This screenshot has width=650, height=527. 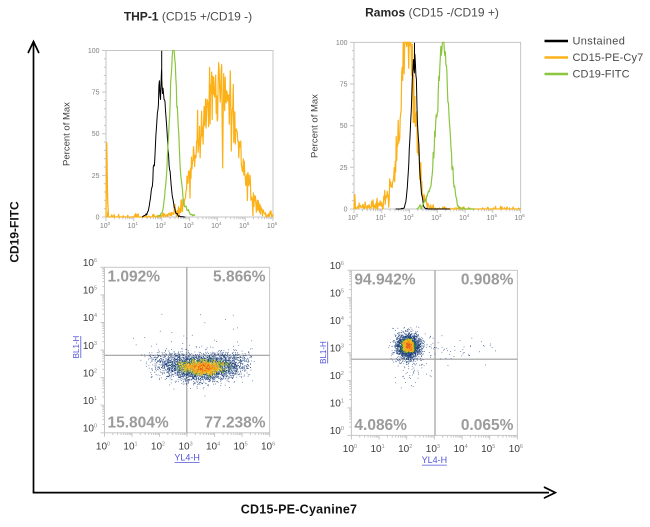 I want to click on svg-text: 4.086%, so click(x=380, y=425).